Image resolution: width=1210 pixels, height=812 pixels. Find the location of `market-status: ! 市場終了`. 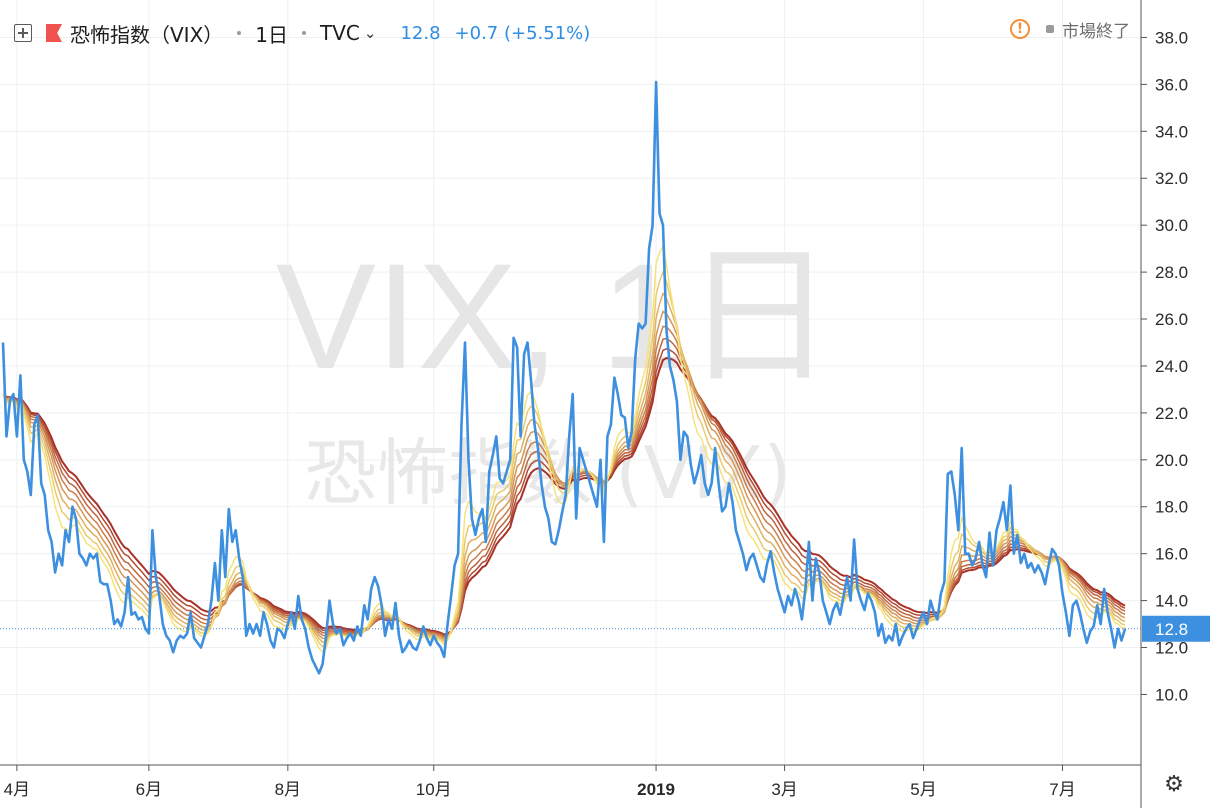

market-status: ! 市場終了 is located at coordinates (1070, 29).